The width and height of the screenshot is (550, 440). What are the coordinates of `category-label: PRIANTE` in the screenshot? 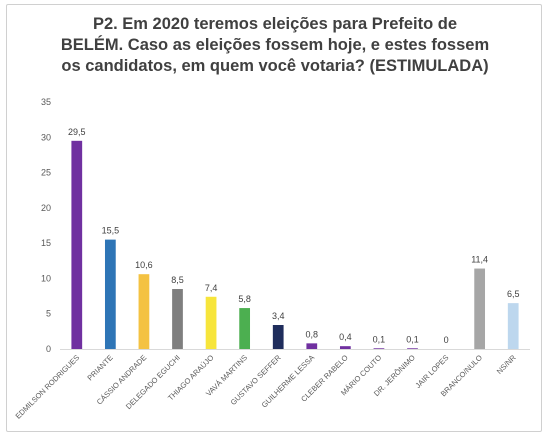 It's located at (99, 367).